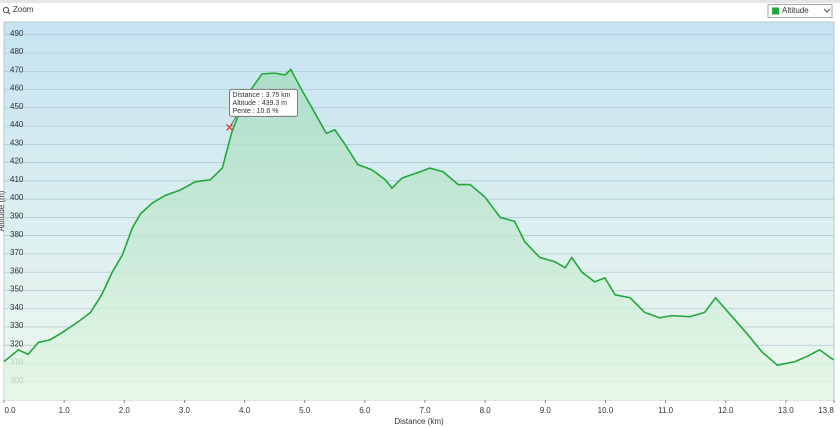  Describe the element at coordinates (17, 216) in the screenshot. I see `y-tick-label: 390` at that location.